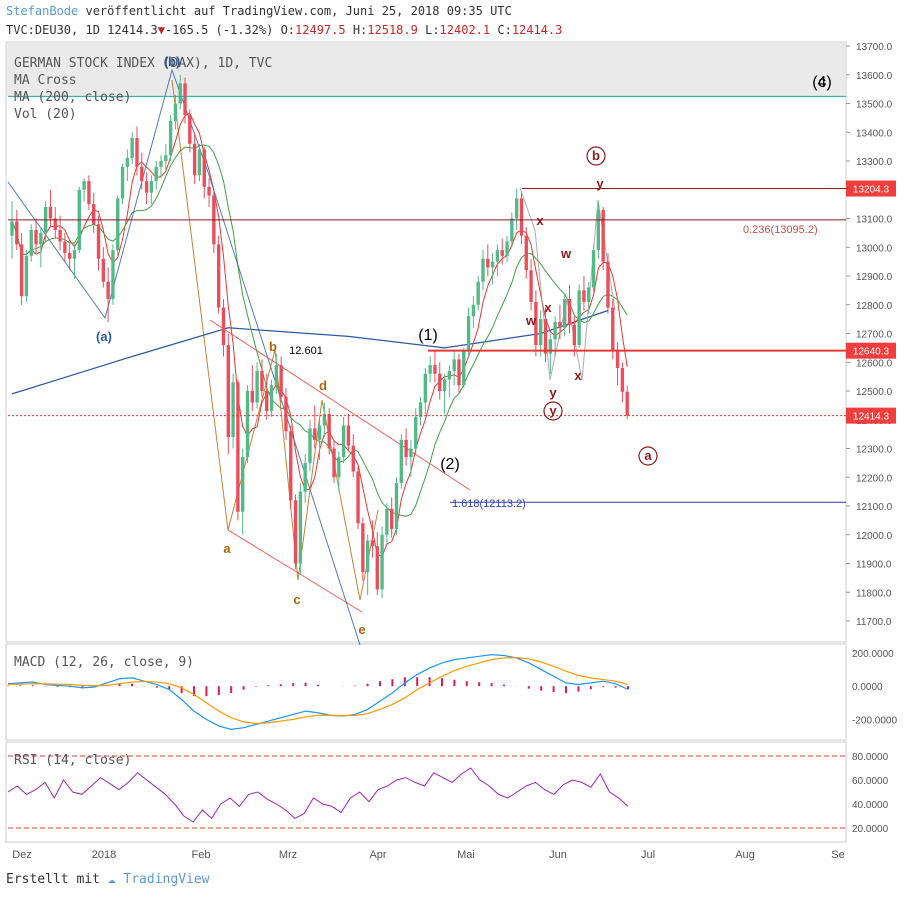  I want to click on ma200-label: MA (200, close), so click(73, 97).